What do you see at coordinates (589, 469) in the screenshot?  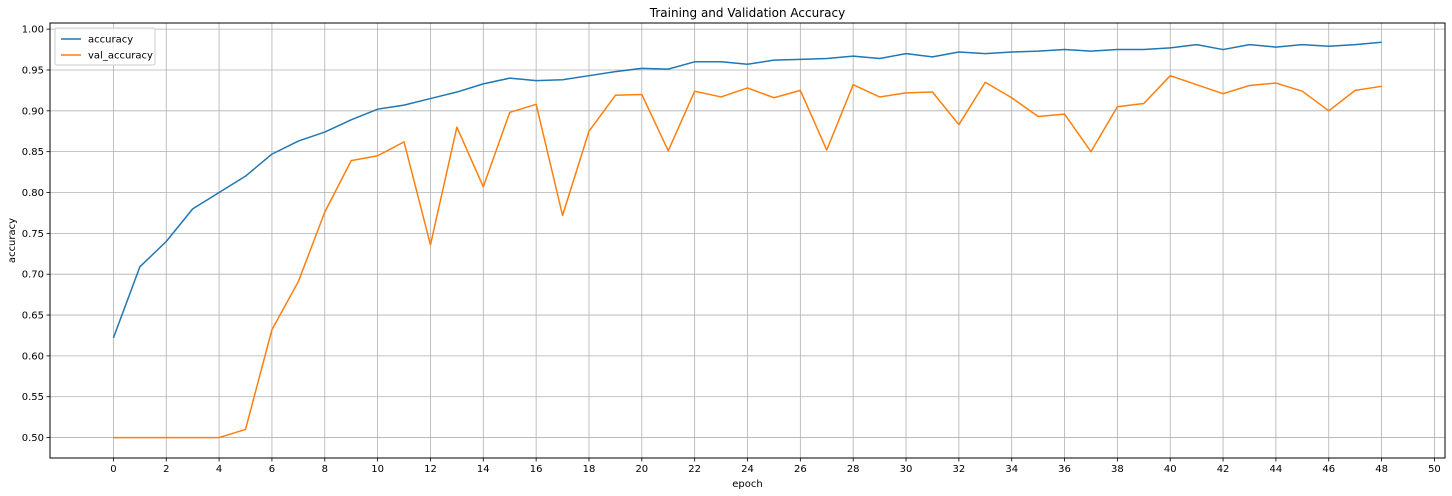 I see `x-tick-label: 18` at bounding box center [589, 469].